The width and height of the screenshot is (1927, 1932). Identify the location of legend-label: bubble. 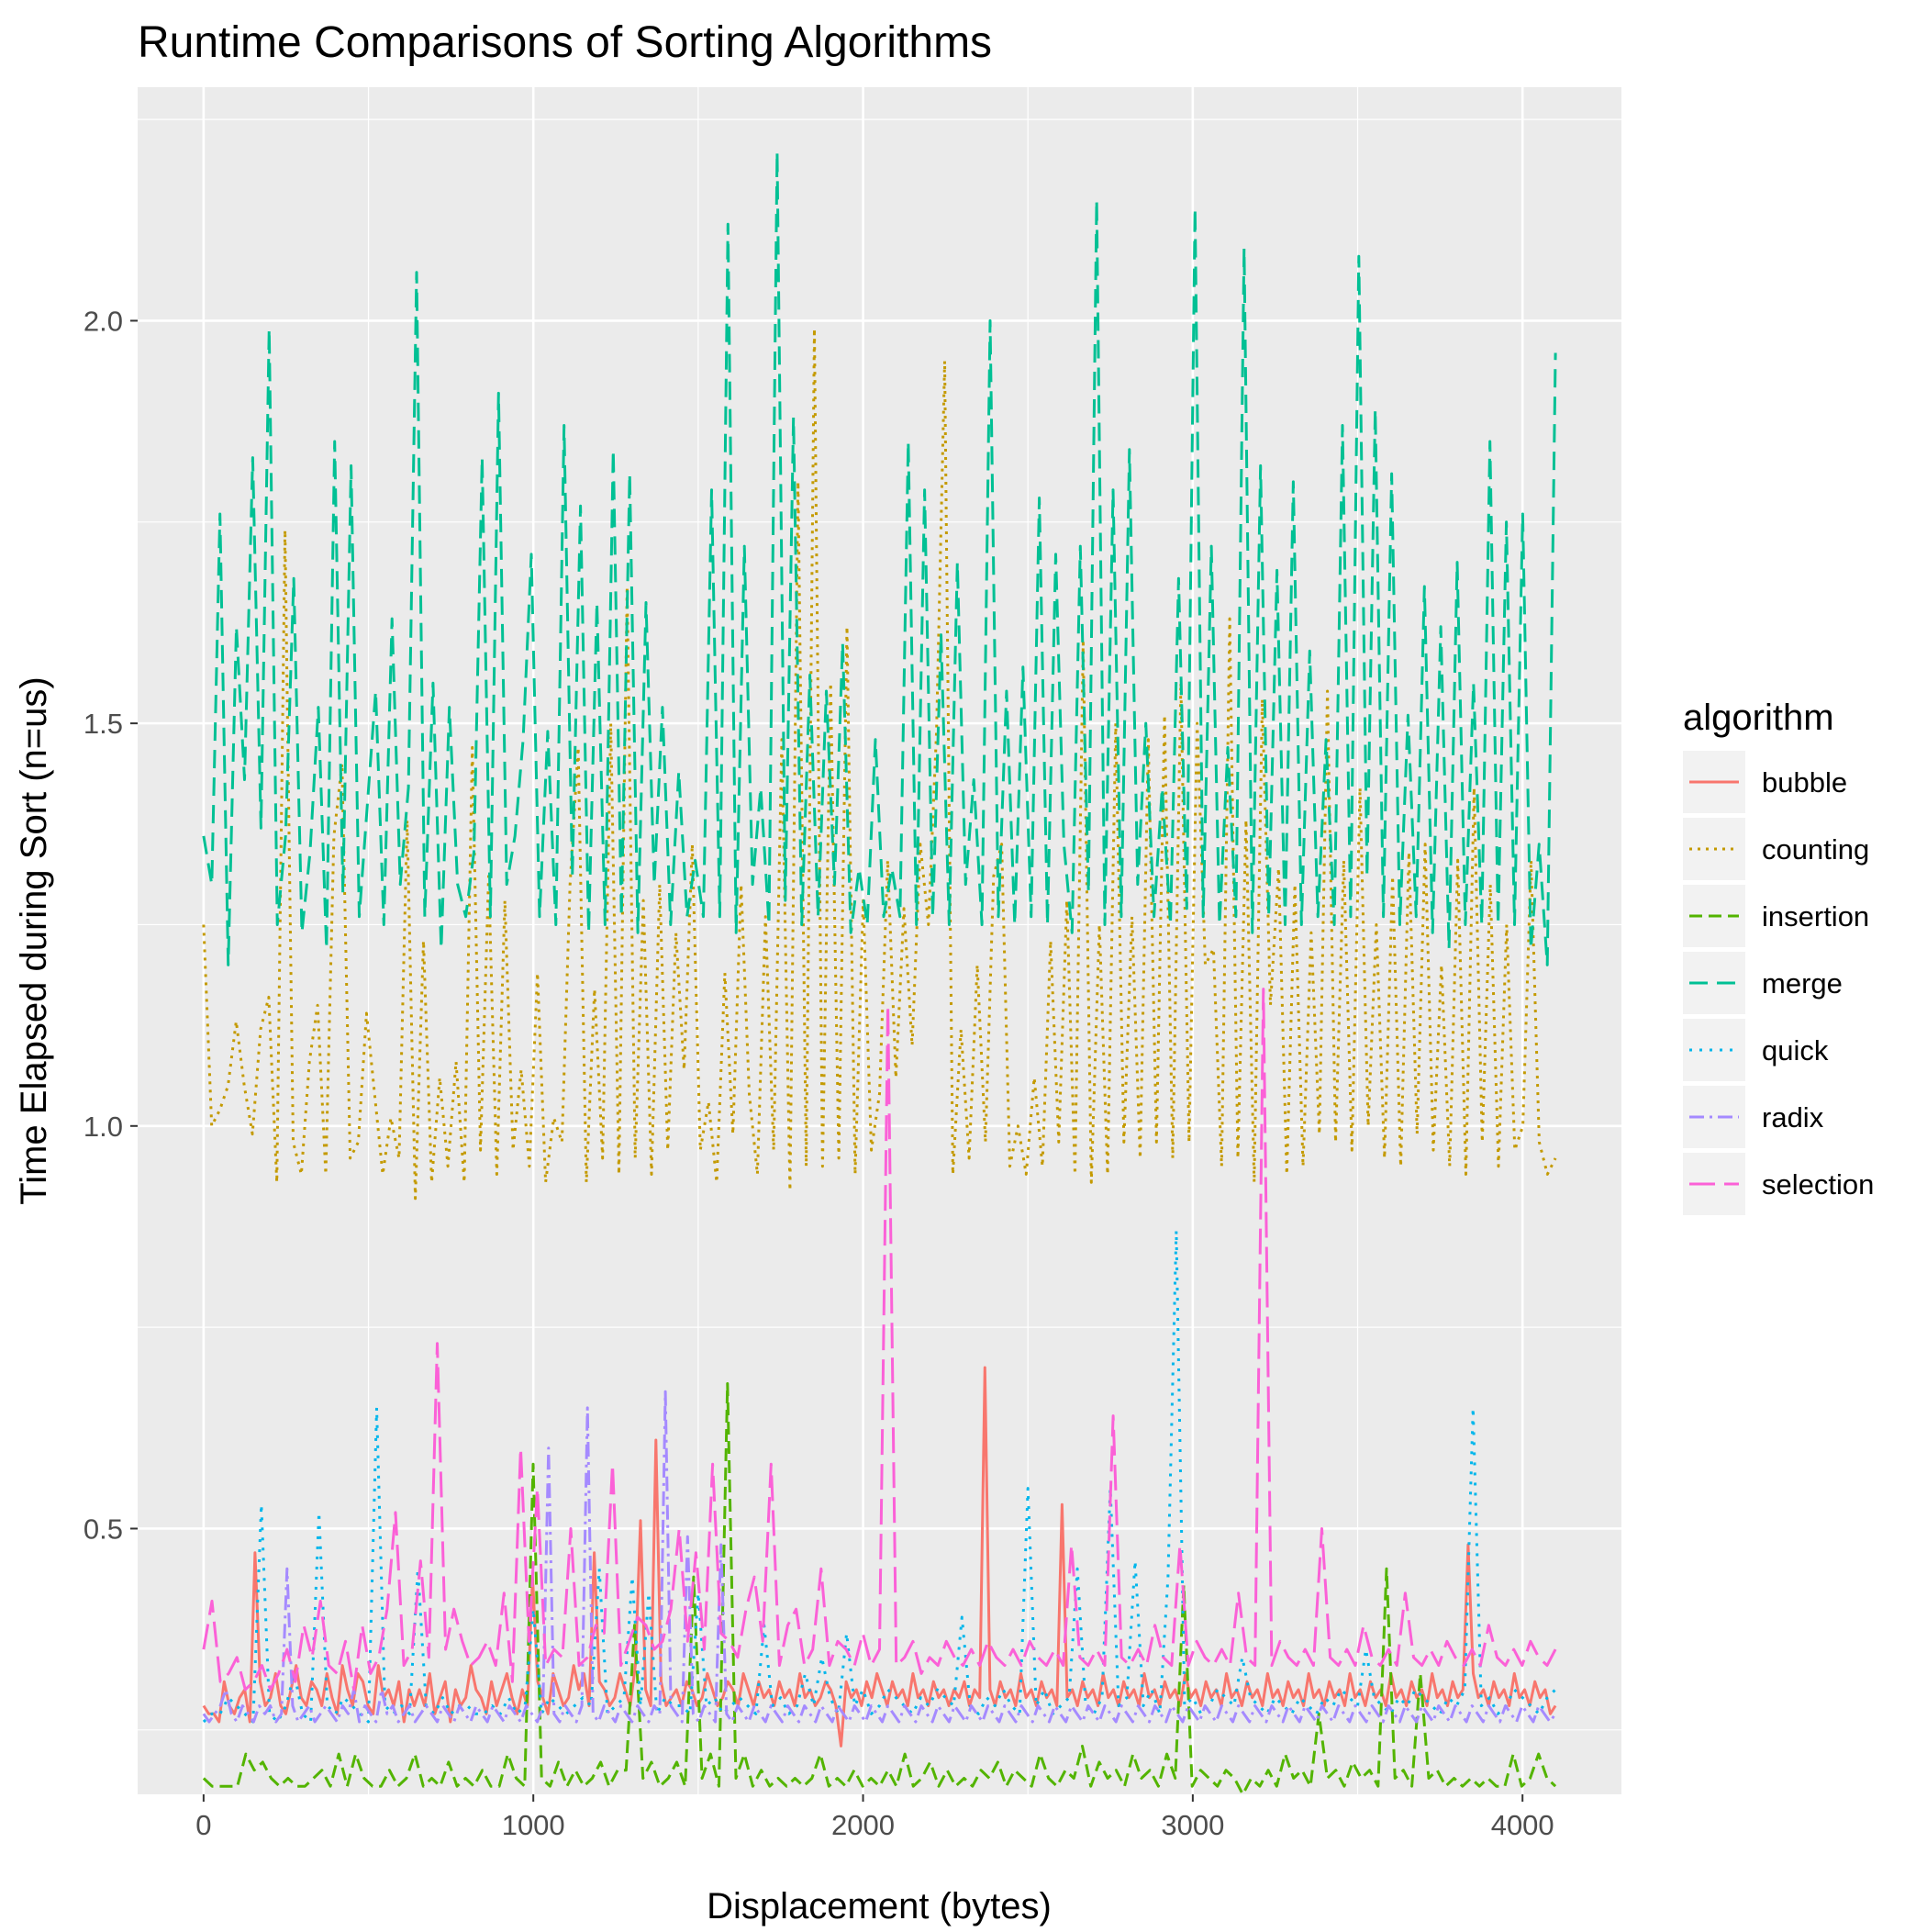
(1804, 782).